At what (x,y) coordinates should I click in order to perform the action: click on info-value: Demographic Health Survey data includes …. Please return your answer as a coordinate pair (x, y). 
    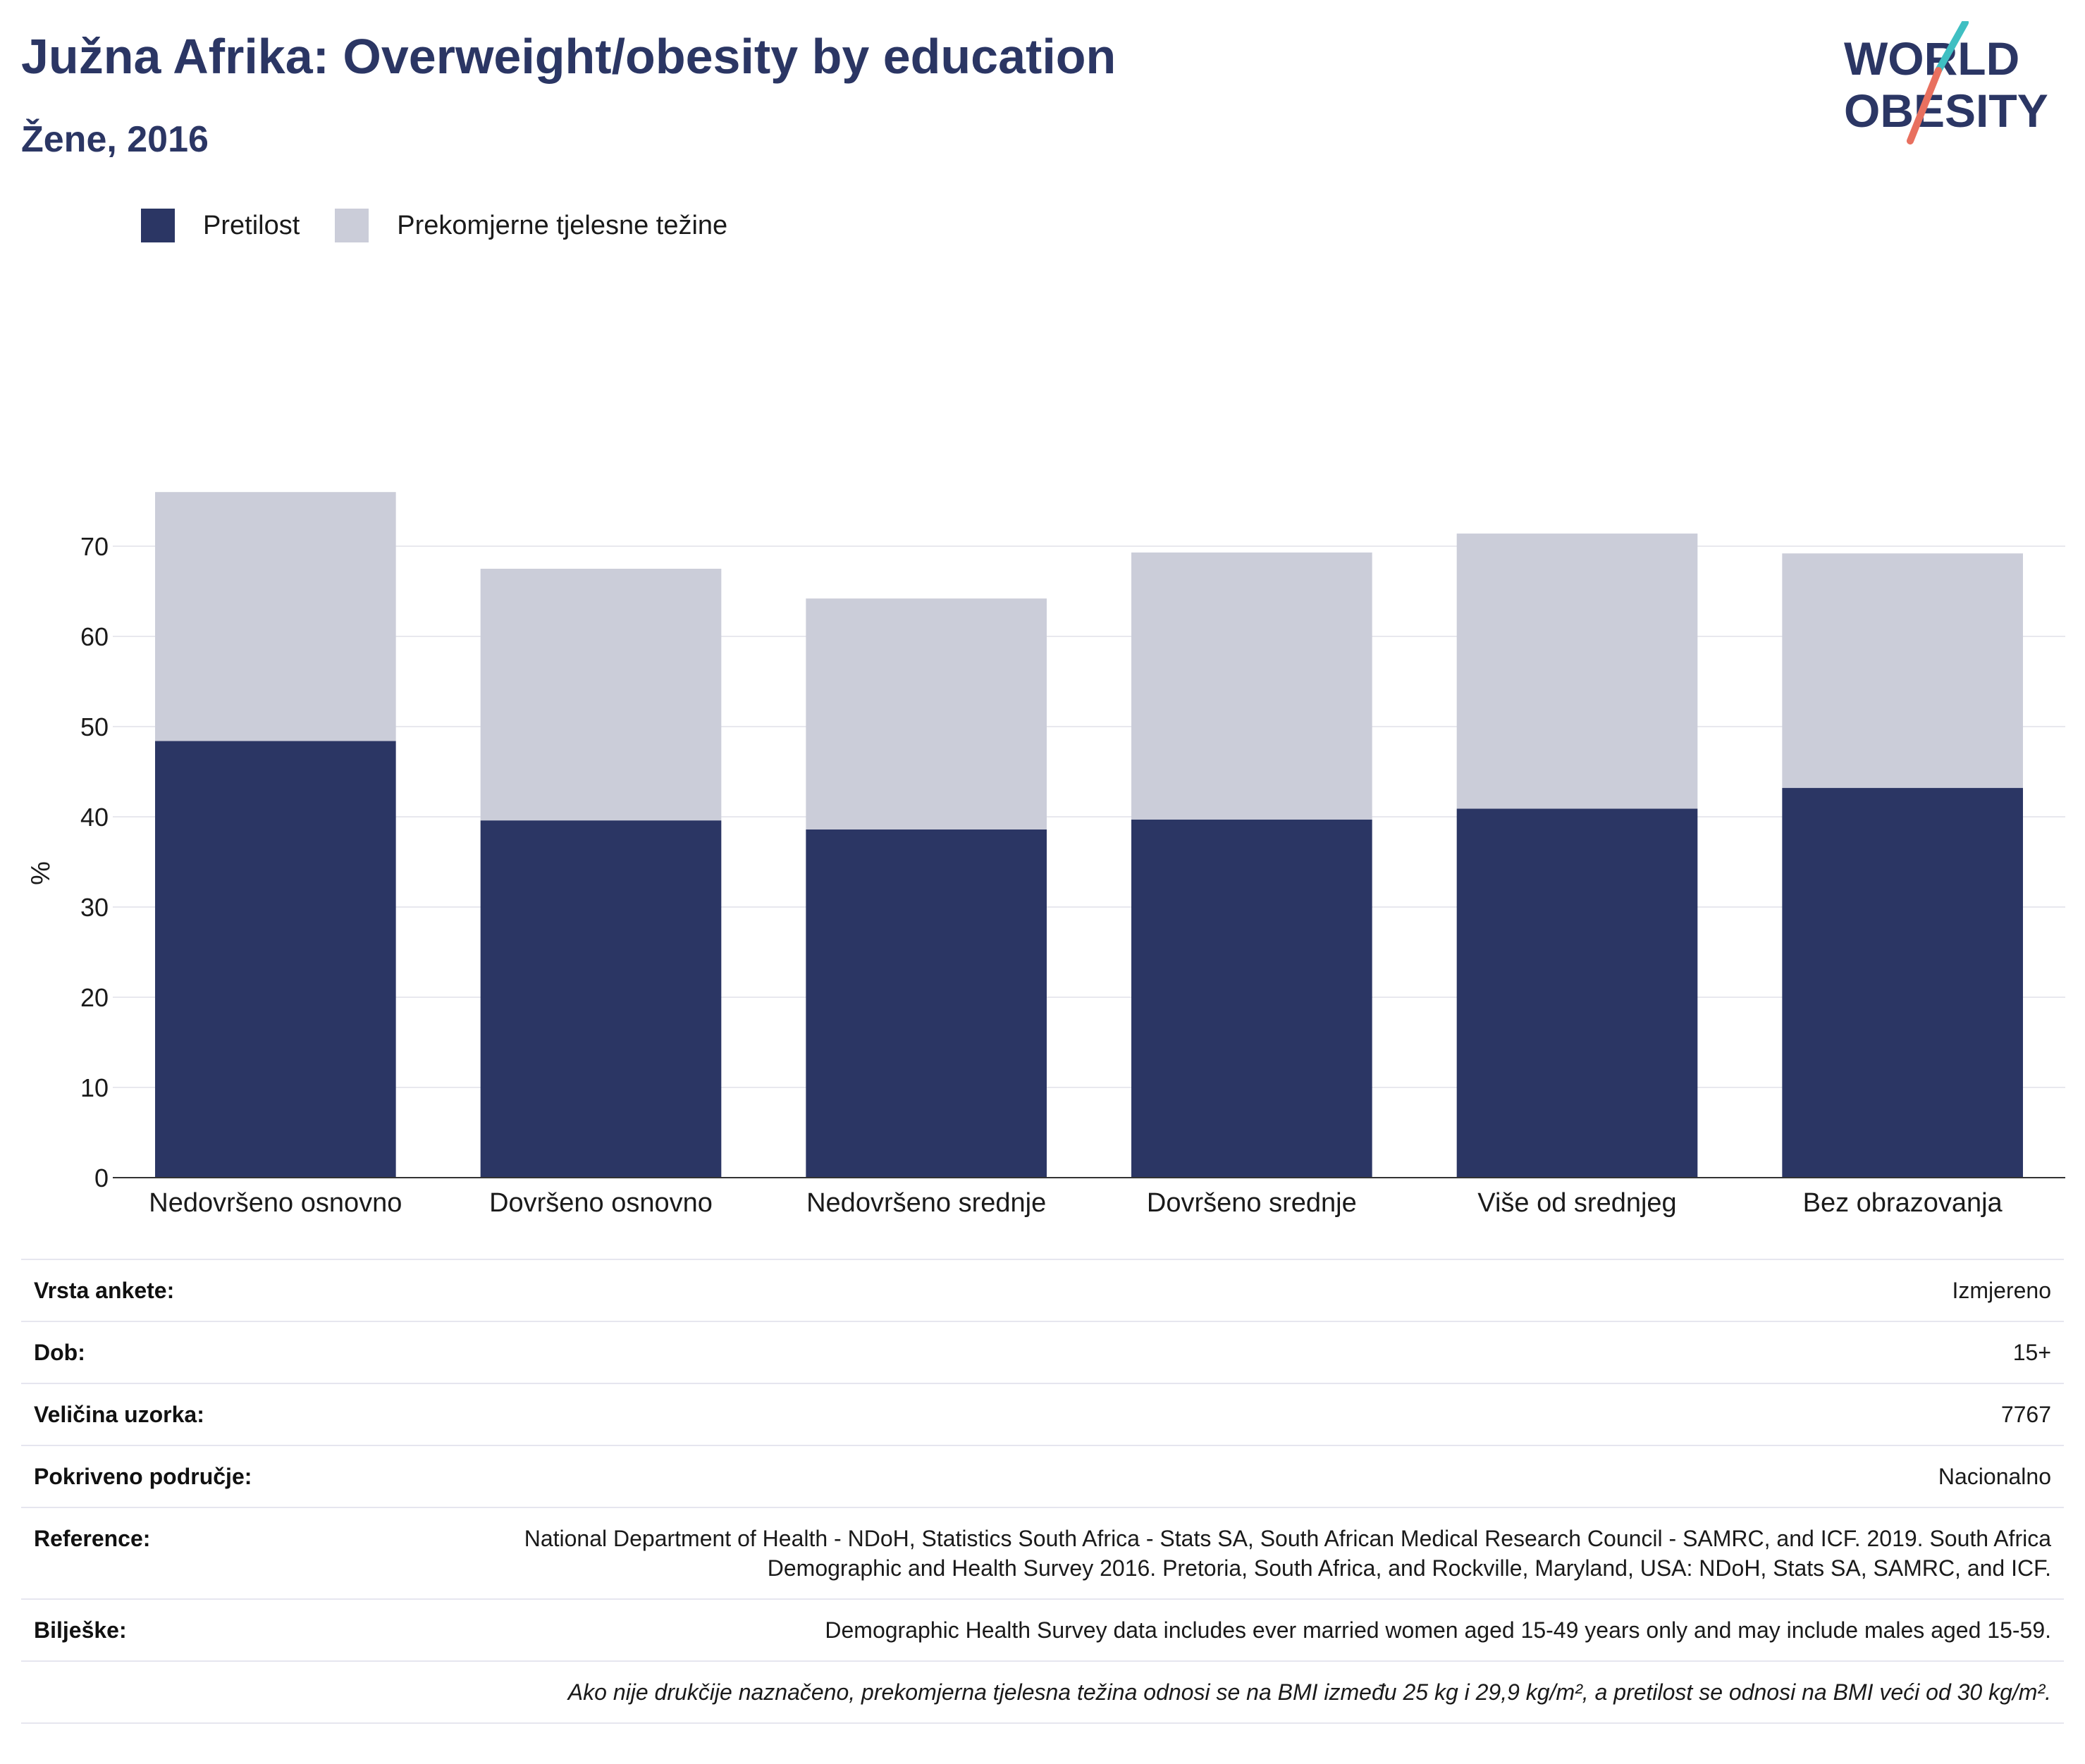
    Looking at the image, I should click on (1438, 1630).